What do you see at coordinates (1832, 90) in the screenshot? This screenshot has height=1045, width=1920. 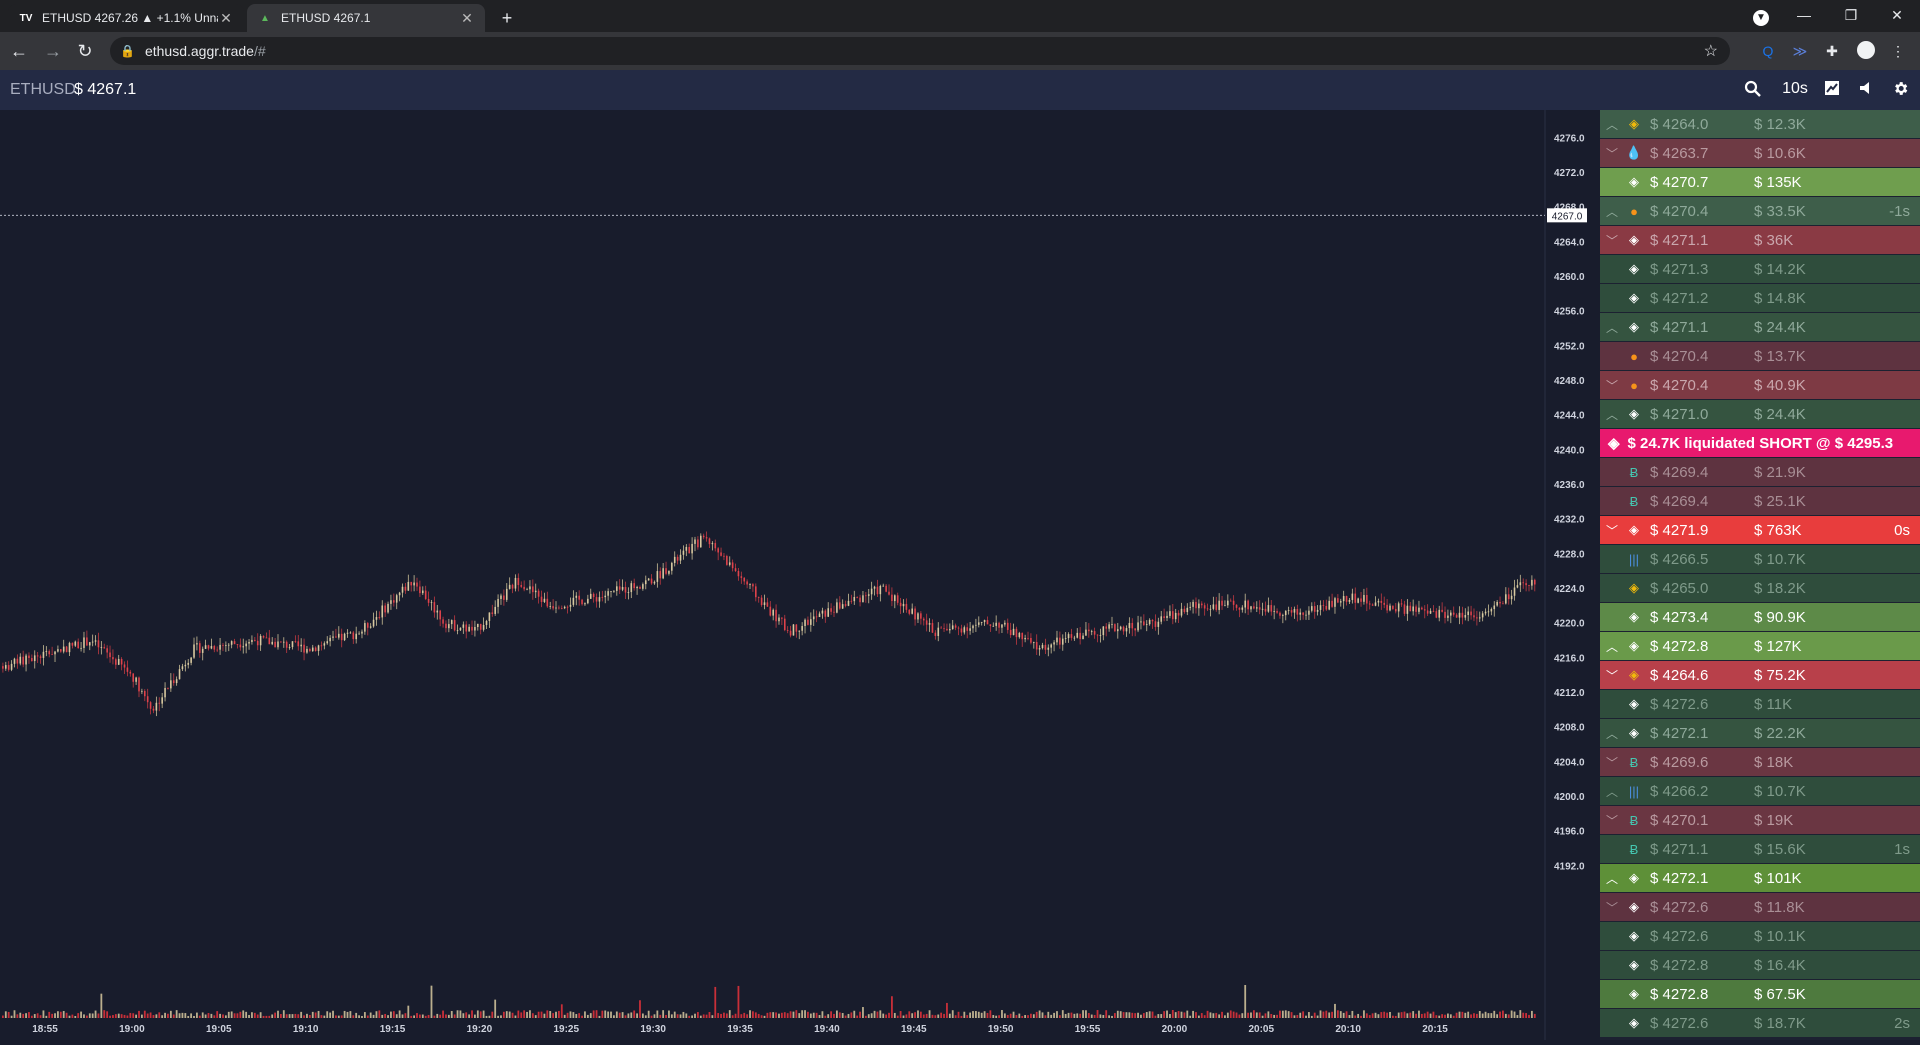 I see `chart-settings-icon` at bounding box center [1832, 90].